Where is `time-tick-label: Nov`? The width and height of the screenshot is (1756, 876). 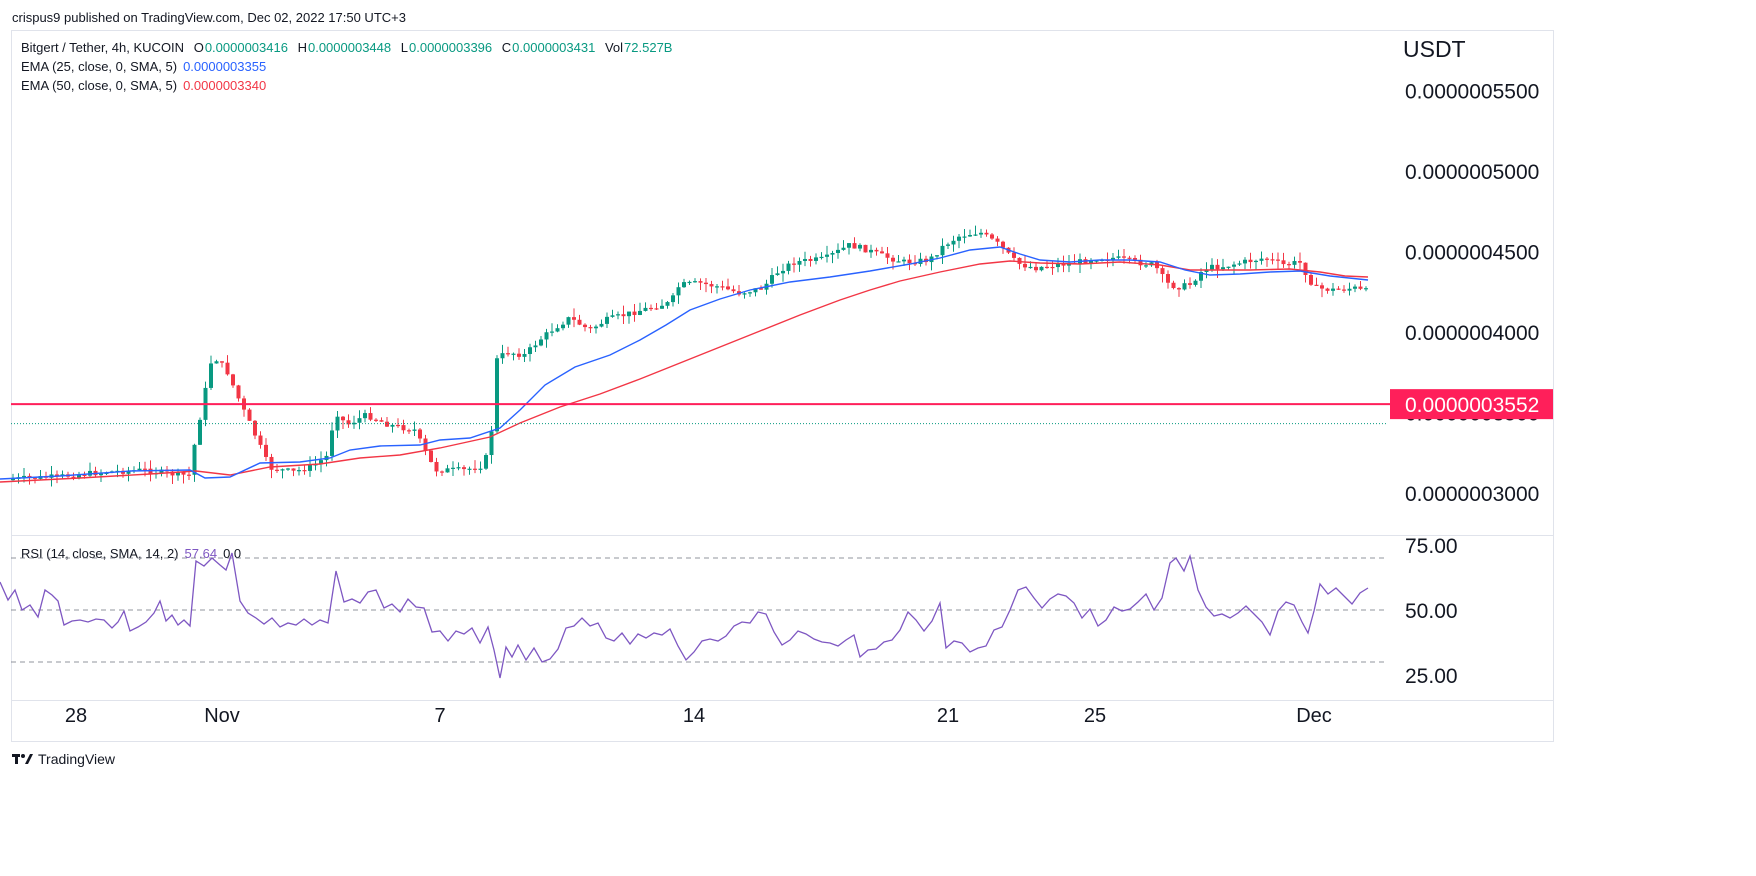
time-tick-label: Nov is located at coordinates (222, 716).